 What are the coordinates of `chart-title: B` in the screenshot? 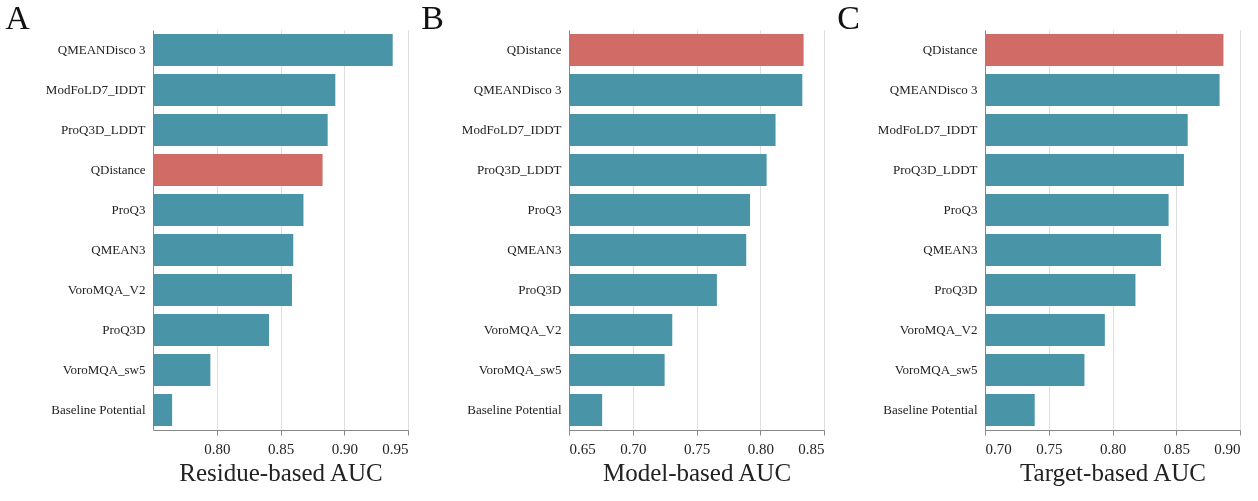 It's located at (433, 18).